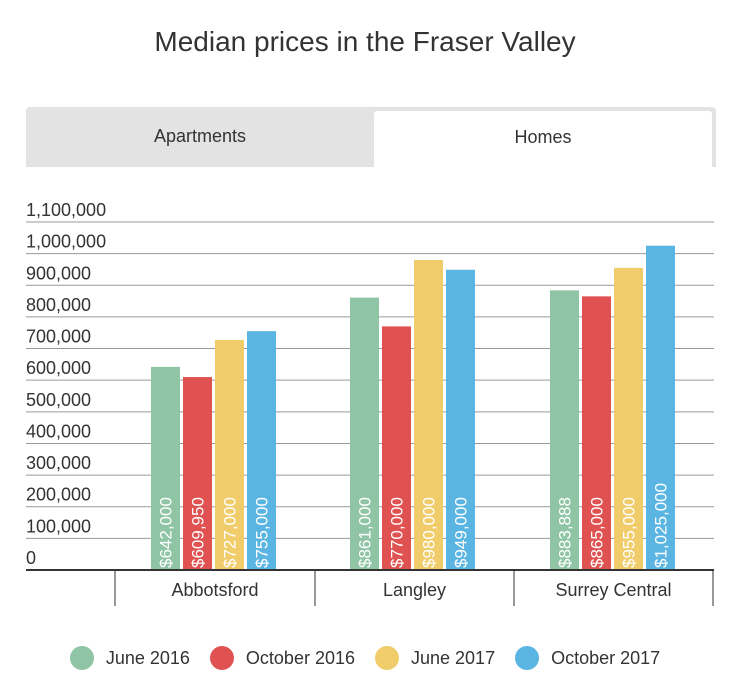  What do you see at coordinates (606, 657) in the screenshot?
I see `legend-label-october-2017: October 2017` at bounding box center [606, 657].